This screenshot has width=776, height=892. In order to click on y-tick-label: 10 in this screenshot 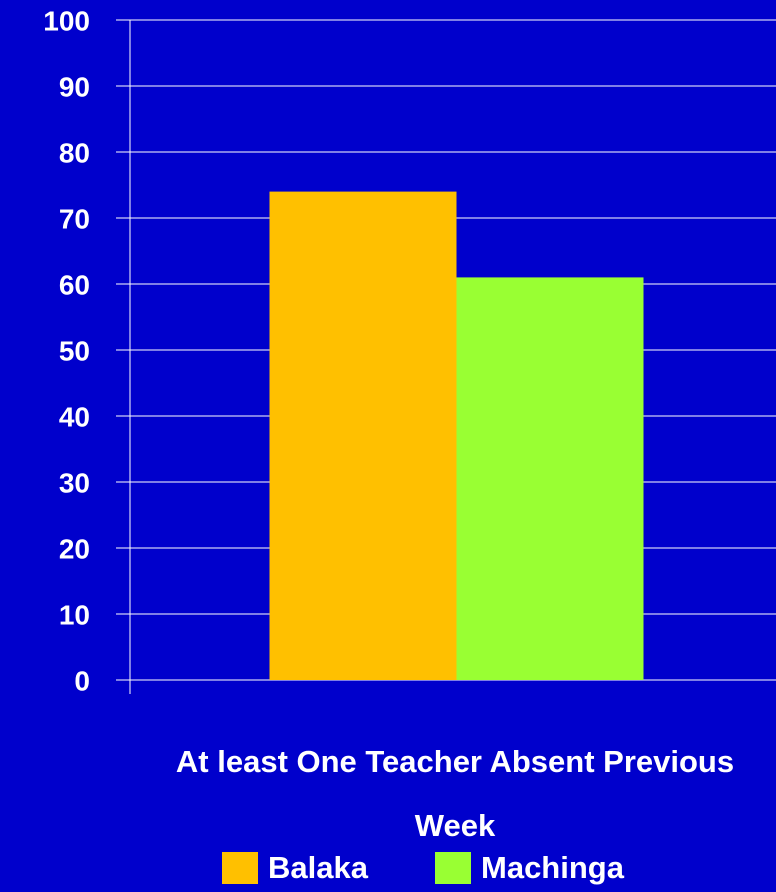, I will do `click(74, 614)`.